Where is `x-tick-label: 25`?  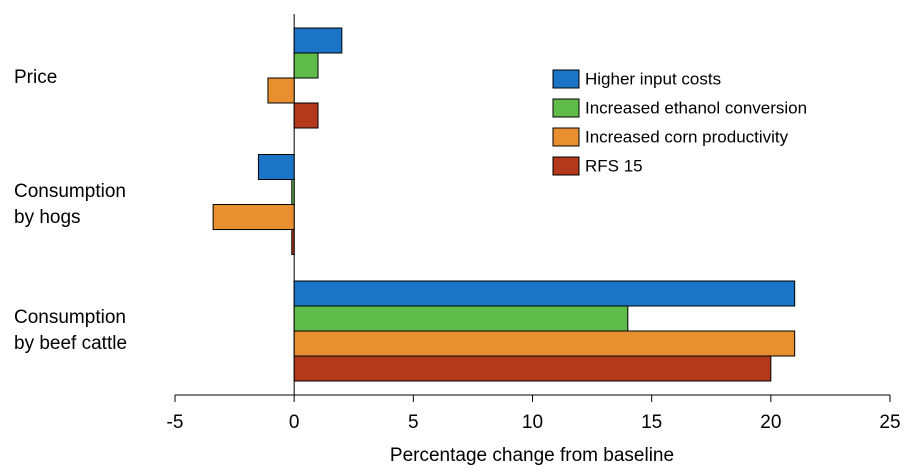 x-tick-label: 25 is located at coordinates (889, 422).